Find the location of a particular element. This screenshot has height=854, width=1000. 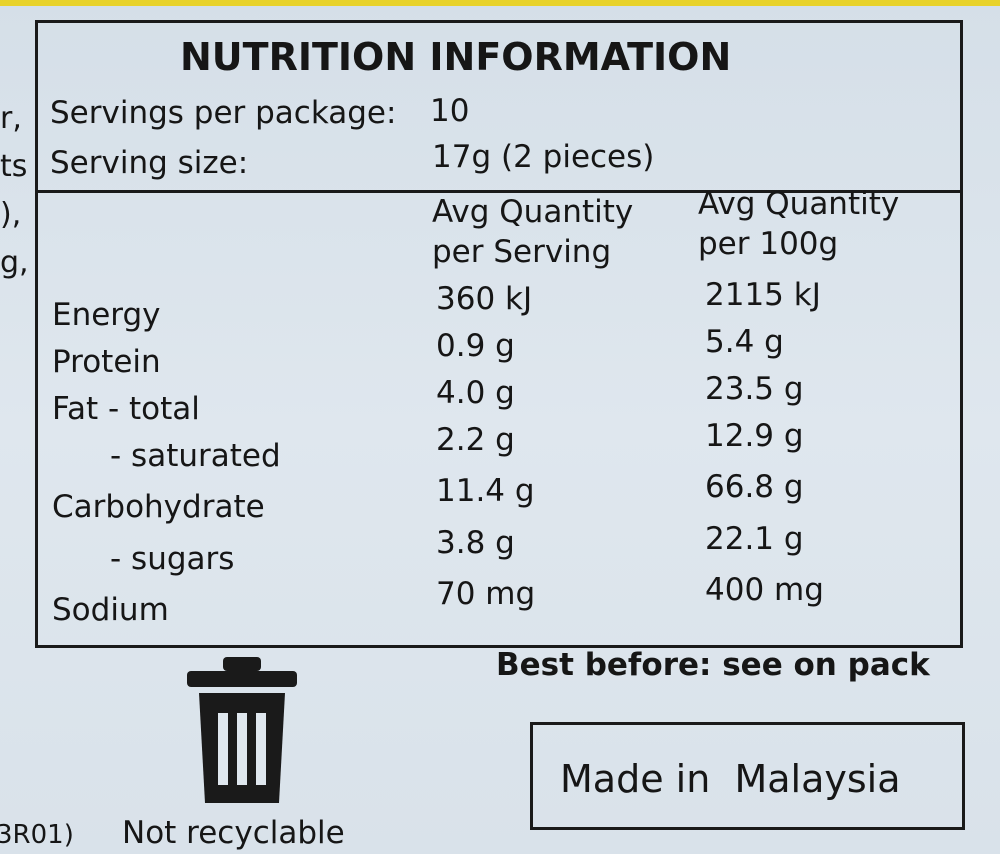

per-100g: 5.4 g is located at coordinates (744, 342).